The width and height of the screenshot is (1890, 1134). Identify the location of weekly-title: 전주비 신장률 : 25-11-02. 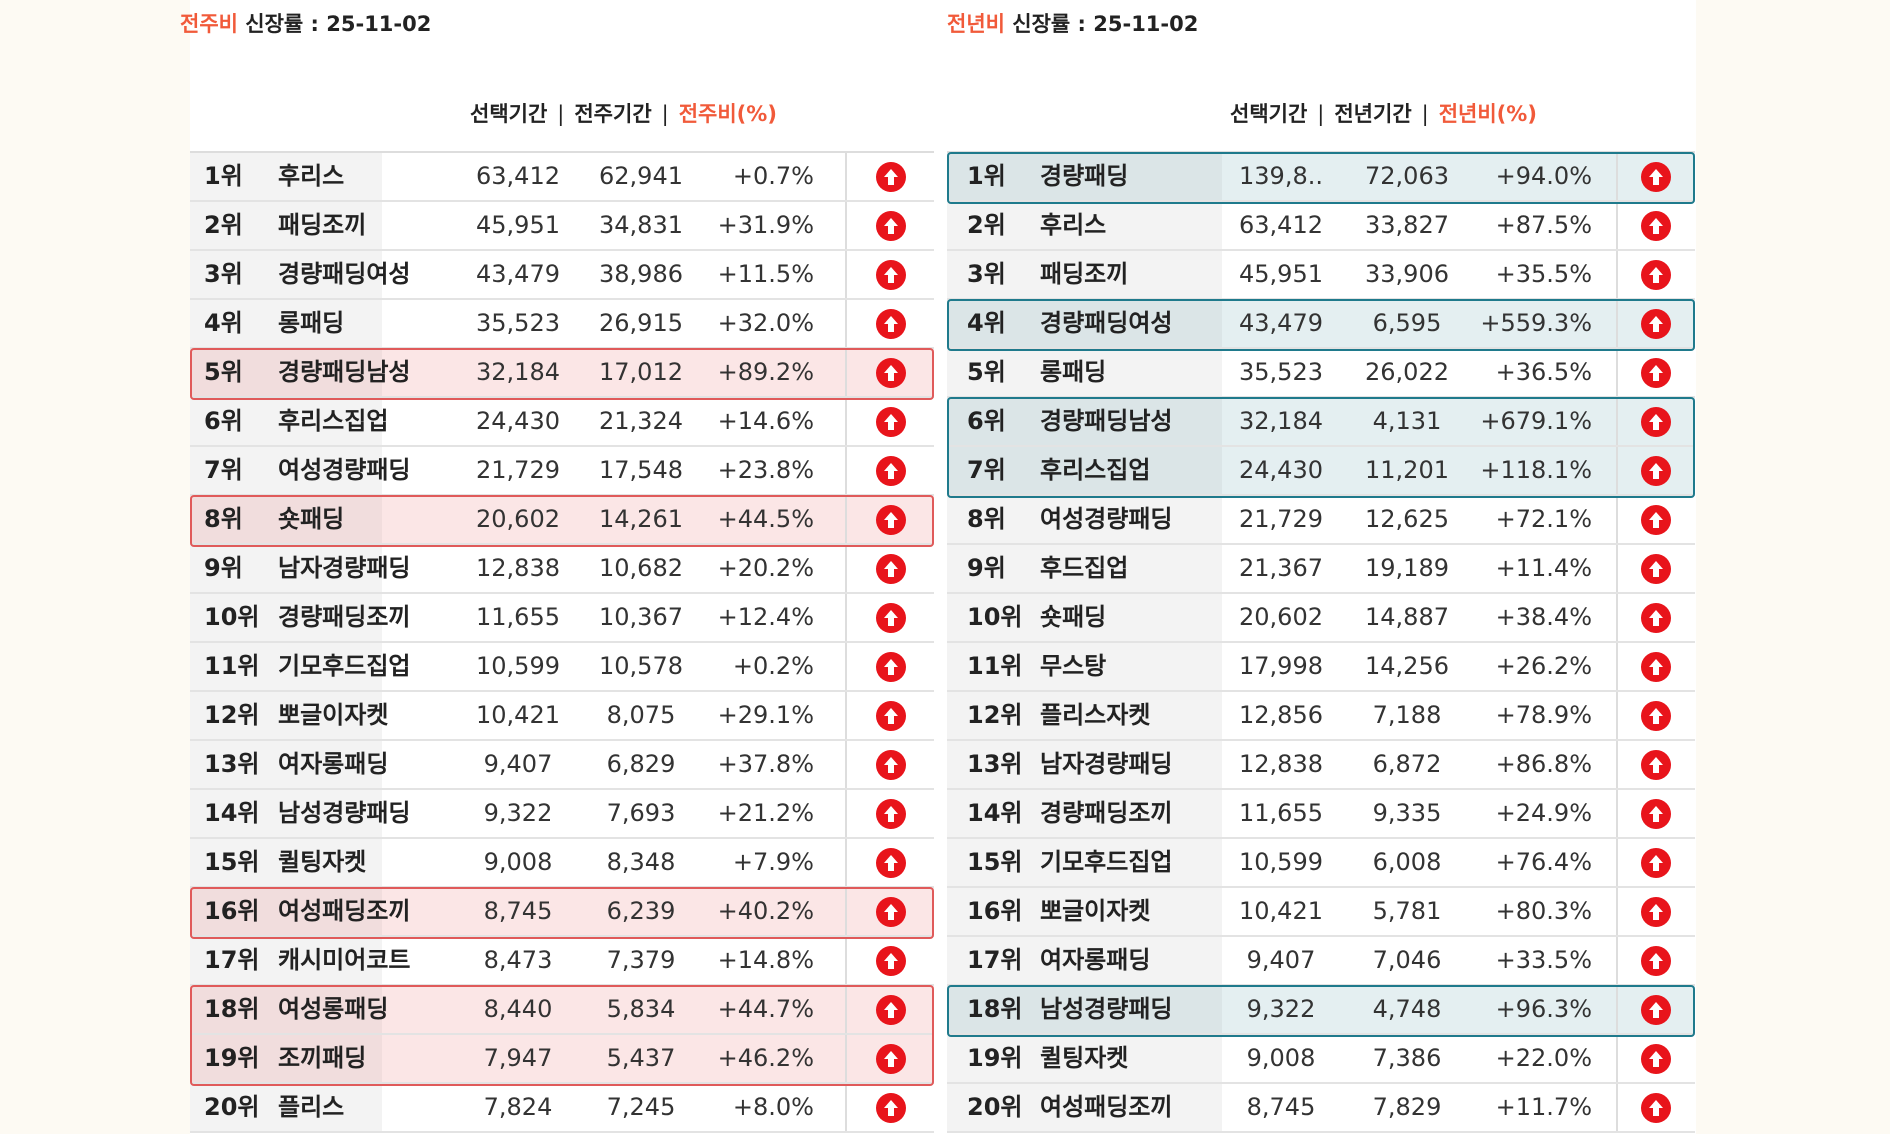
(305, 23).